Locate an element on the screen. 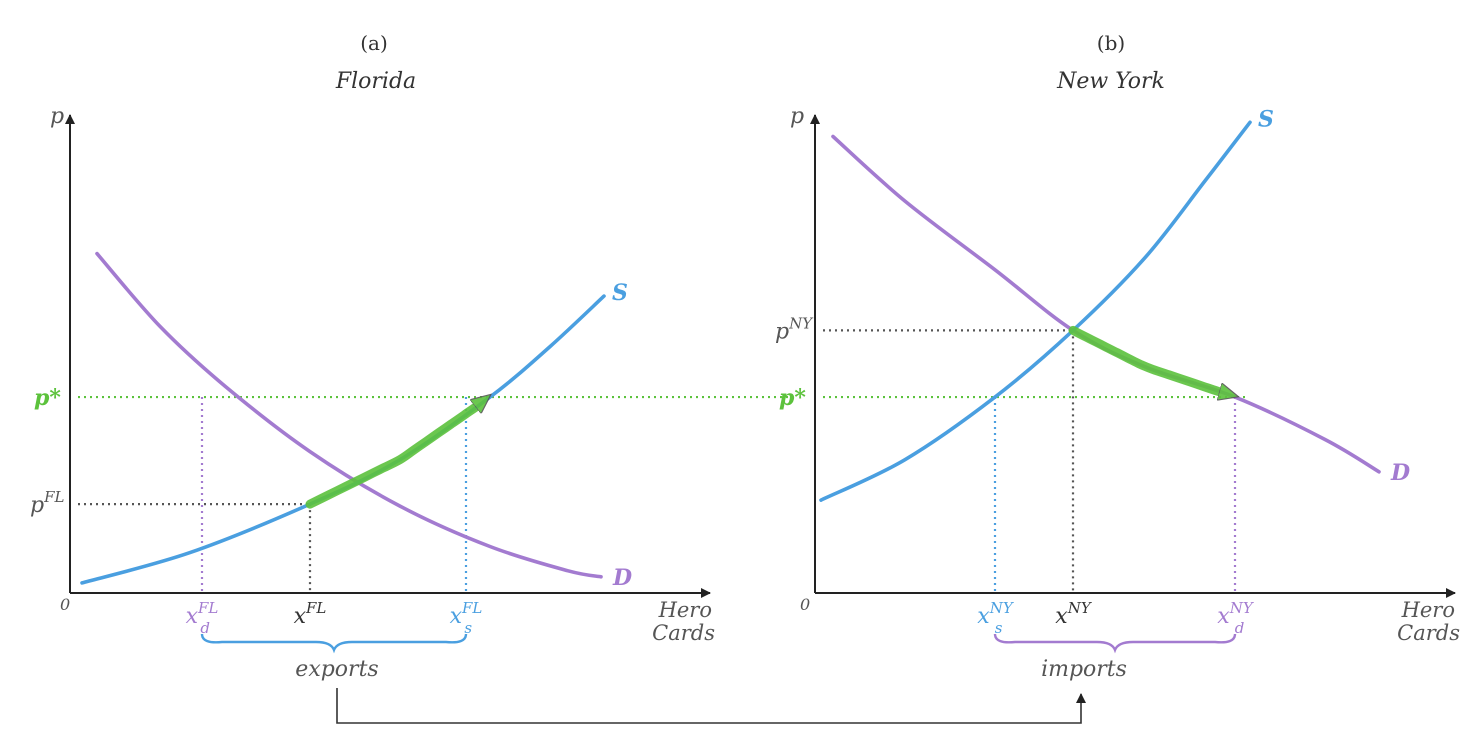  qs-ny-base: x is located at coordinates (983, 616).